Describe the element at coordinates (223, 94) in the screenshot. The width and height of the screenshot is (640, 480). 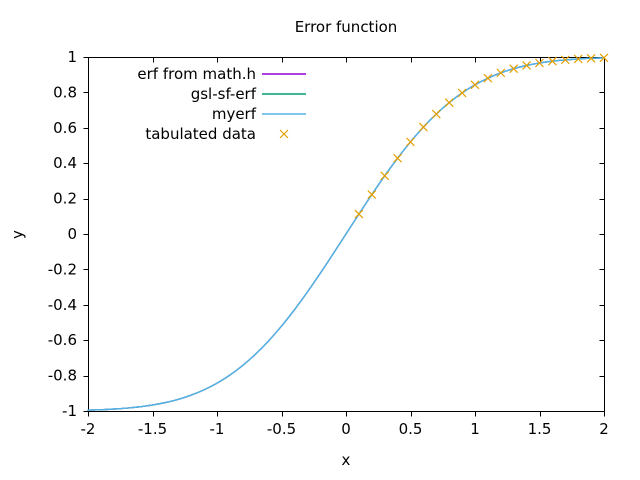
I see `legend-label: gsl-sf-erf` at that location.